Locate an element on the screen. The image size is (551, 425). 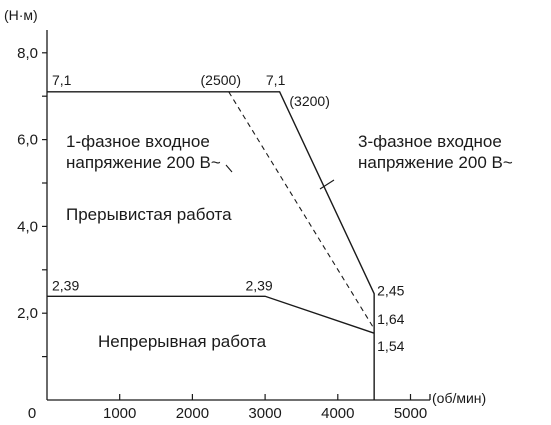
x-tick-label: 2000 is located at coordinates (192, 413).